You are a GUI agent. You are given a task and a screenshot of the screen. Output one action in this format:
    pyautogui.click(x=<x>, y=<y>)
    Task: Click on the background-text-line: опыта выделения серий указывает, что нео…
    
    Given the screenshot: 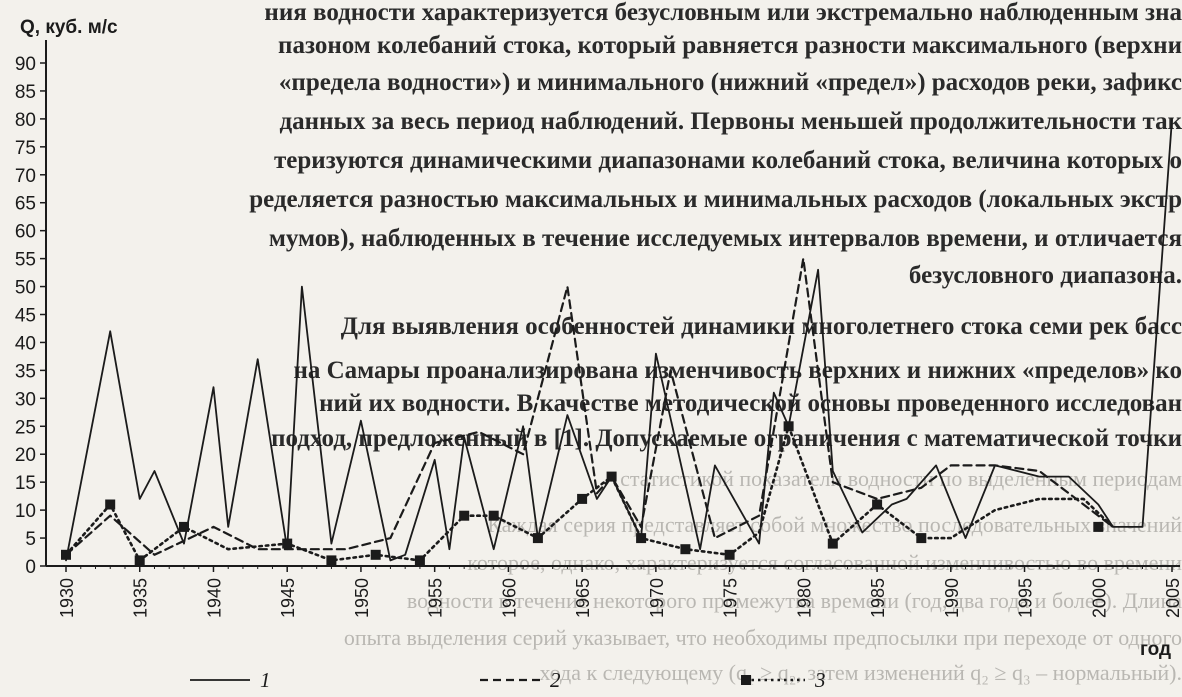 What is the action you would take?
    pyautogui.click(x=762, y=637)
    